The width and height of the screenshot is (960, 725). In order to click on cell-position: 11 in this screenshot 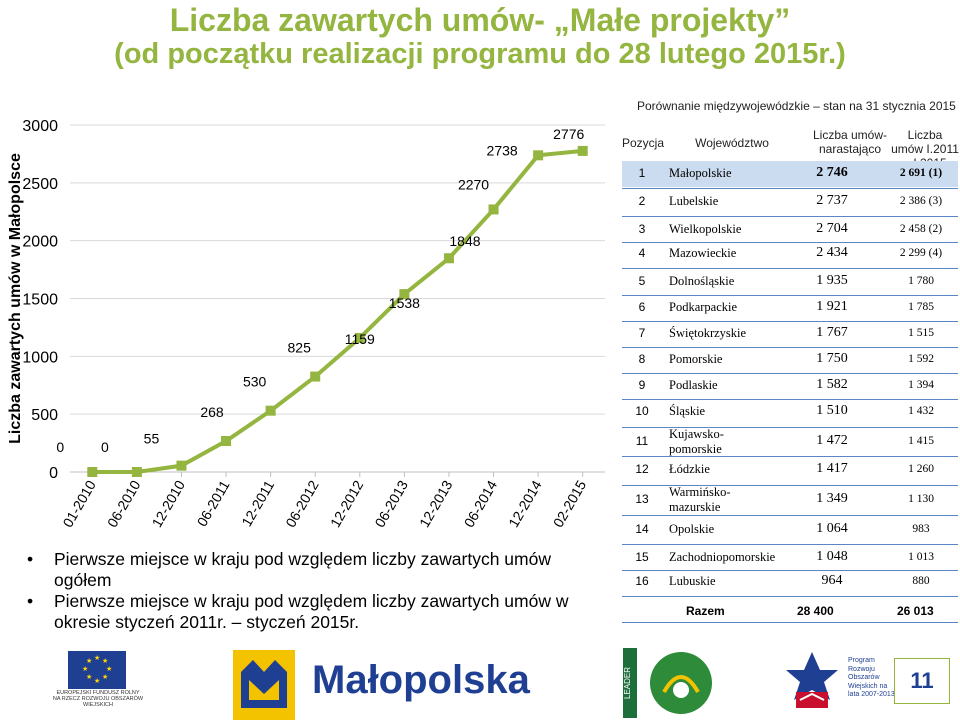, I will do `click(642, 441)`.